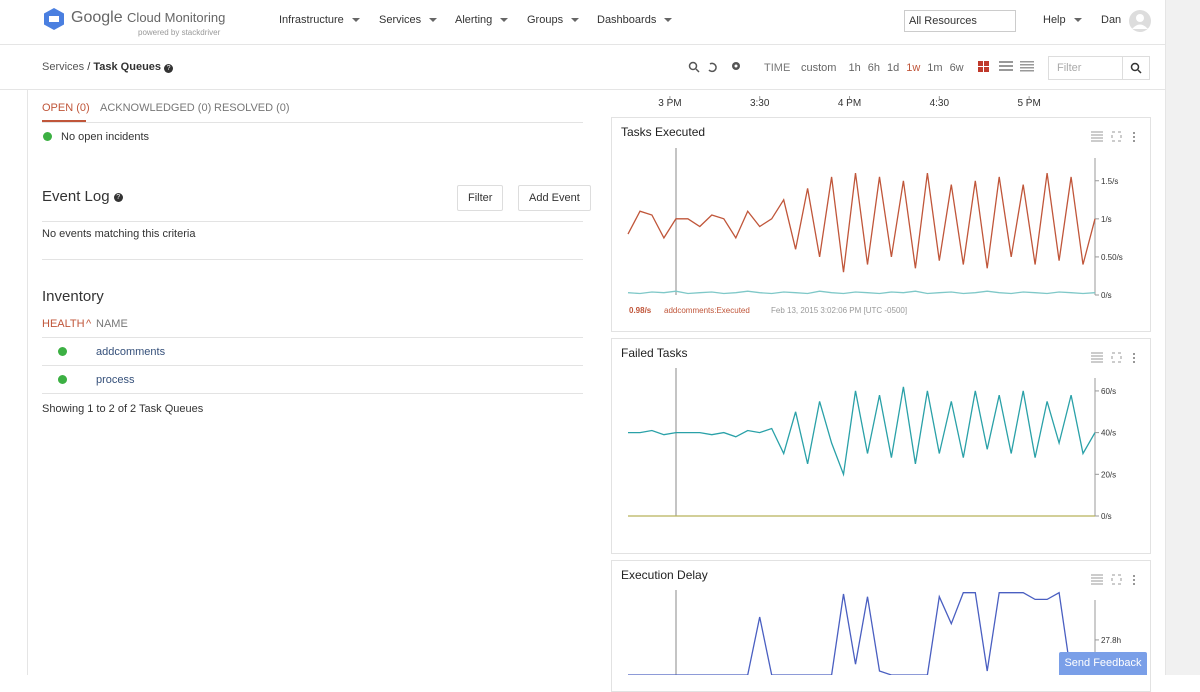 The height and width of the screenshot is (692, 1200). Describe the element at coordinates (707, 310) in the screenshot. I see `readout-series: addcomments:Executed` at that location.